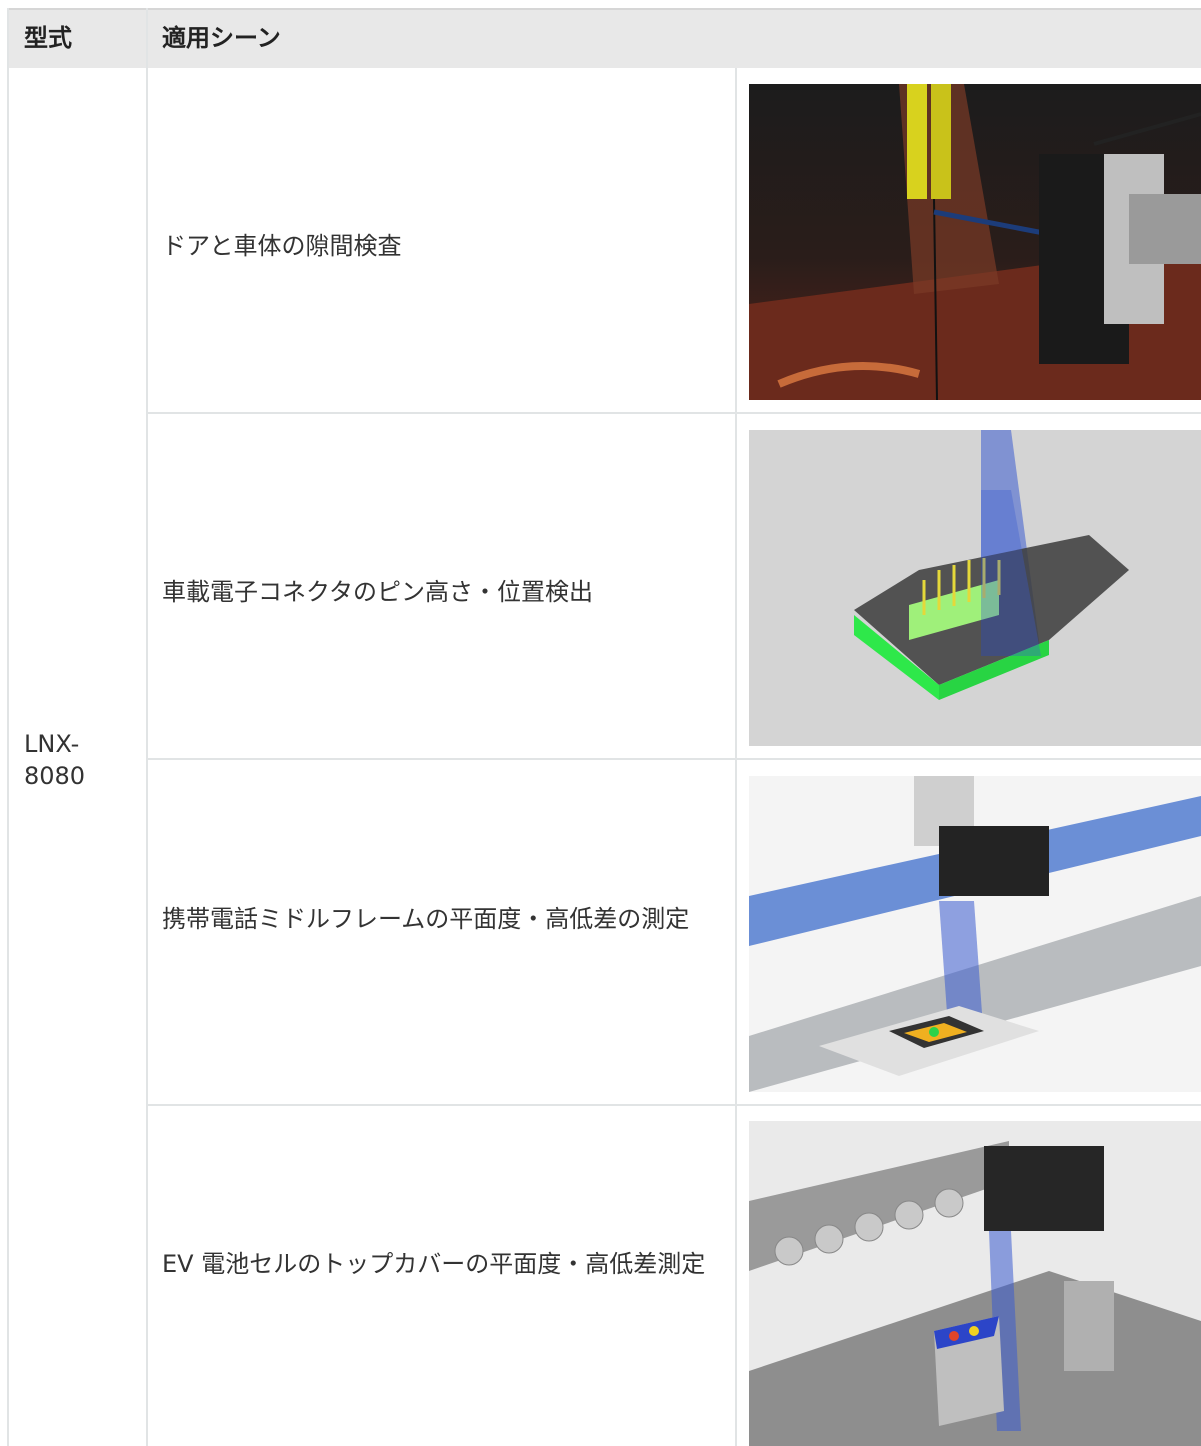  I want to click on model-cell: LNX-8080, so click(55, 760).